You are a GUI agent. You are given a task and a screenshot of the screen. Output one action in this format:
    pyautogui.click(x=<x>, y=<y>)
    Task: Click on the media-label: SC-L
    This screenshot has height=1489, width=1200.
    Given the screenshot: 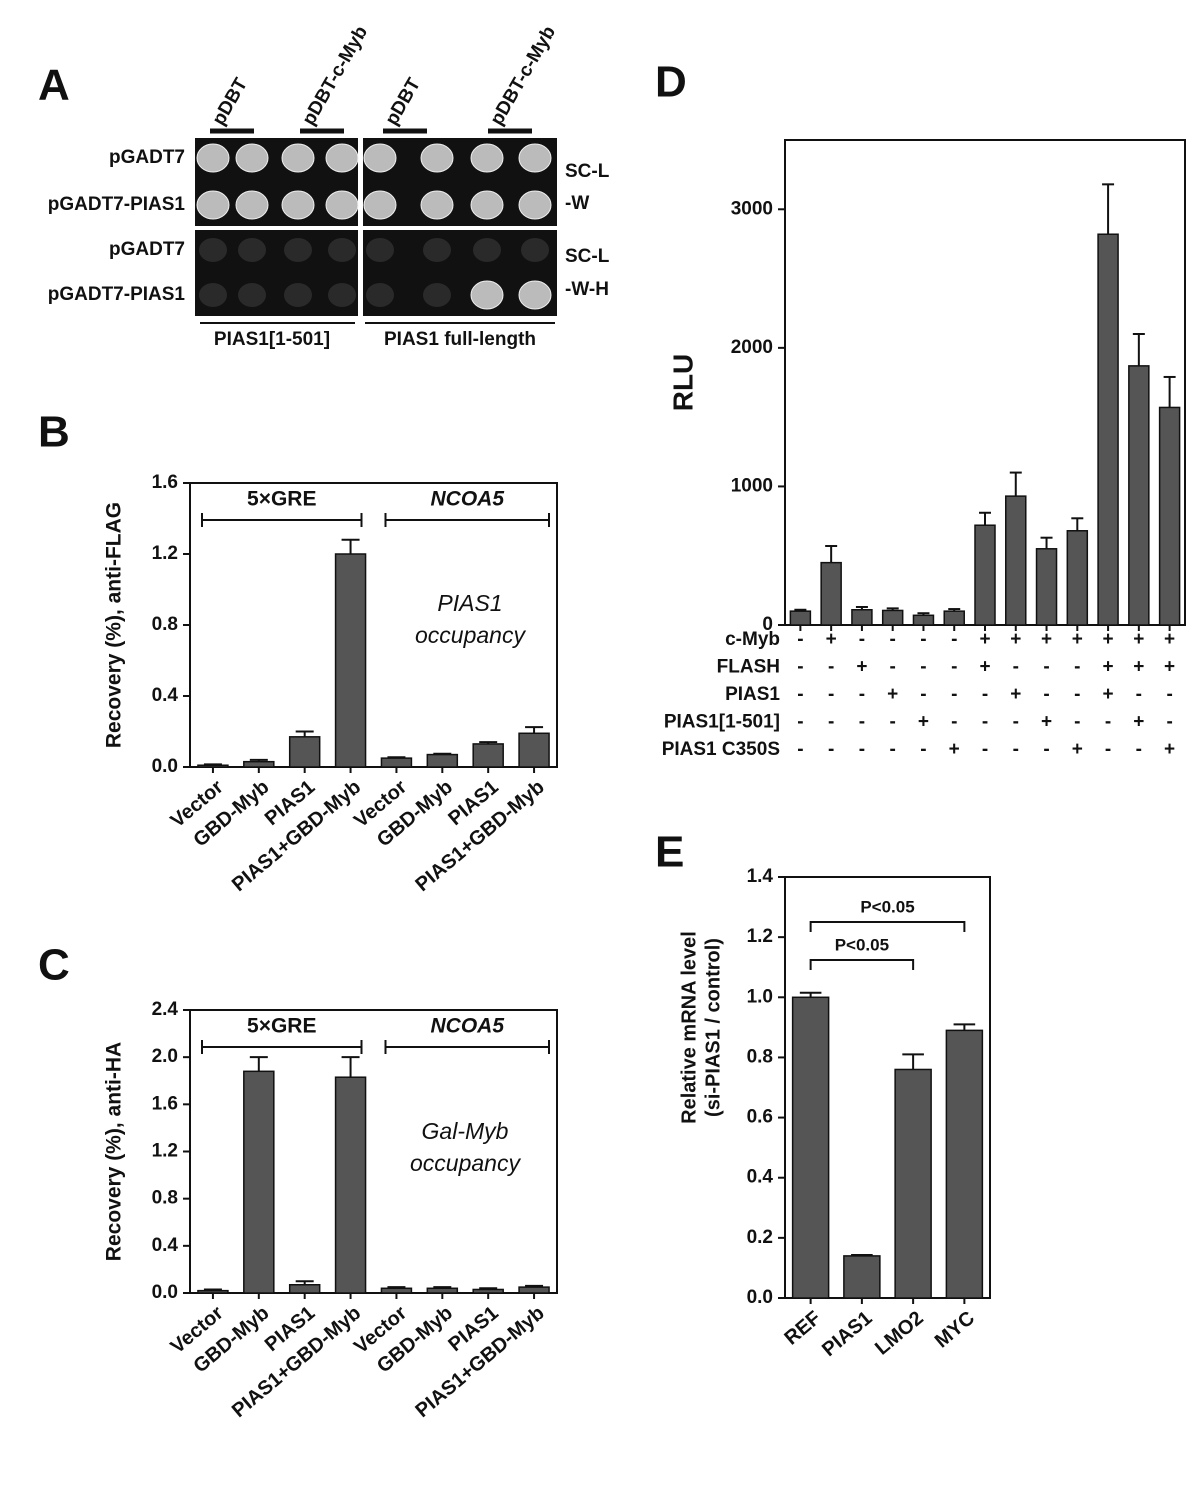 What is the action you would take?
    pyautogui.click(x=587, y=171)
    